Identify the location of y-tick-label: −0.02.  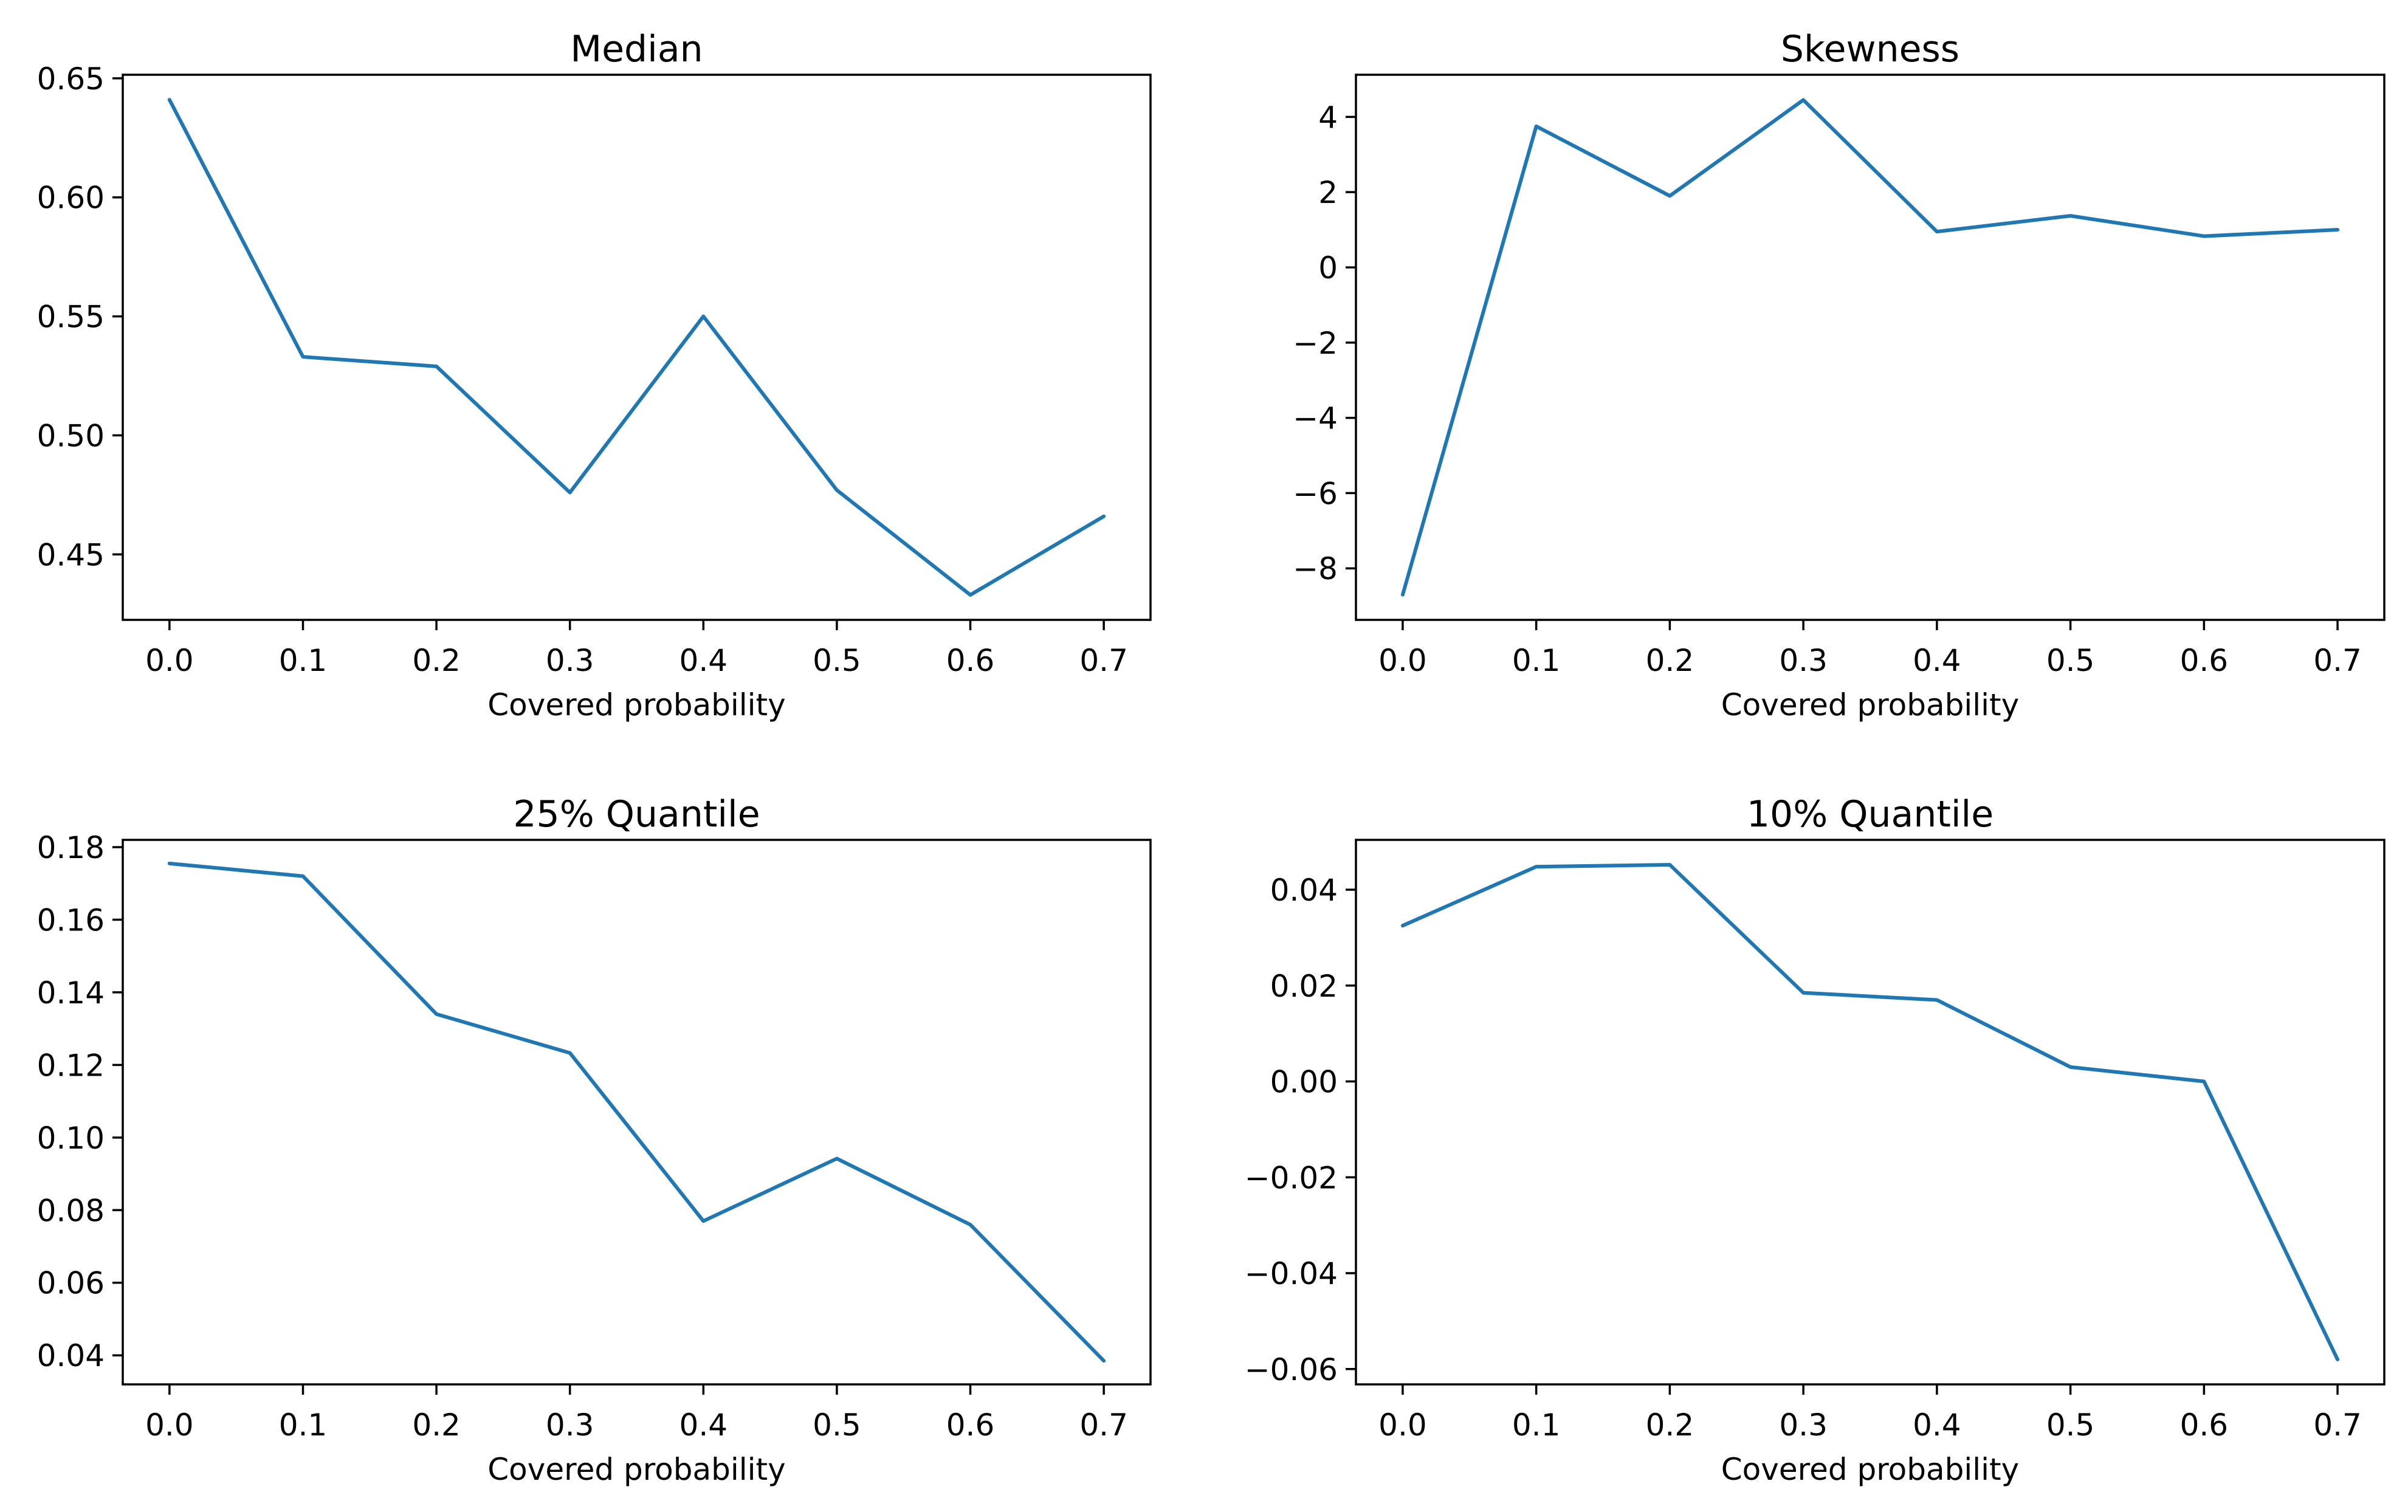
(1291, 1177).